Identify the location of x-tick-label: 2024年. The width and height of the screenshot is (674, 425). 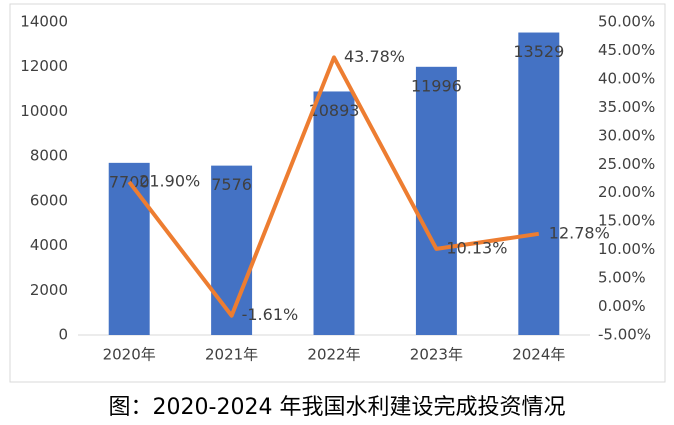
(538, 355).